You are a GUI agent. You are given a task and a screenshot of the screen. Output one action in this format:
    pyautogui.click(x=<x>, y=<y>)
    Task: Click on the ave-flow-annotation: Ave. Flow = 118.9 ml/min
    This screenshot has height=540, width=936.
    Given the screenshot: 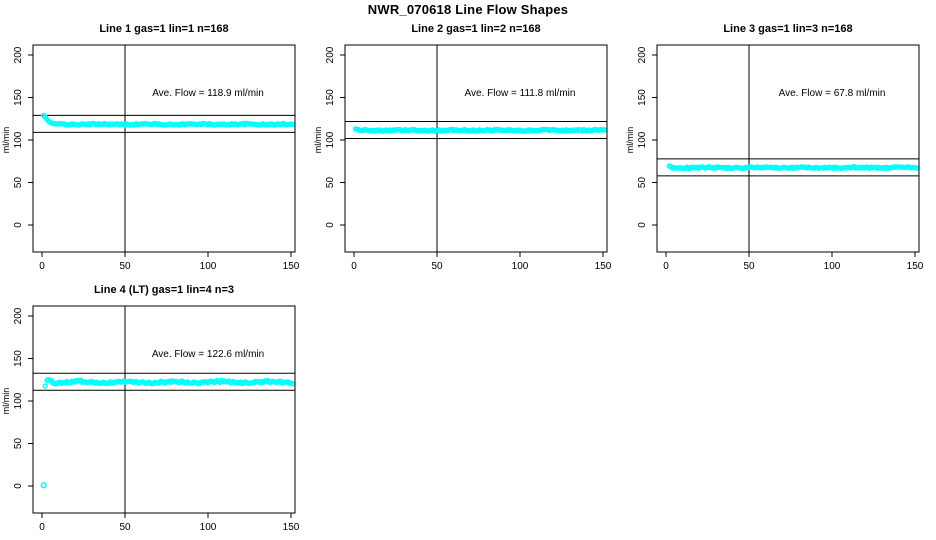 What is the action you would take?
    pyautogui.click(x=208, y=93)
    